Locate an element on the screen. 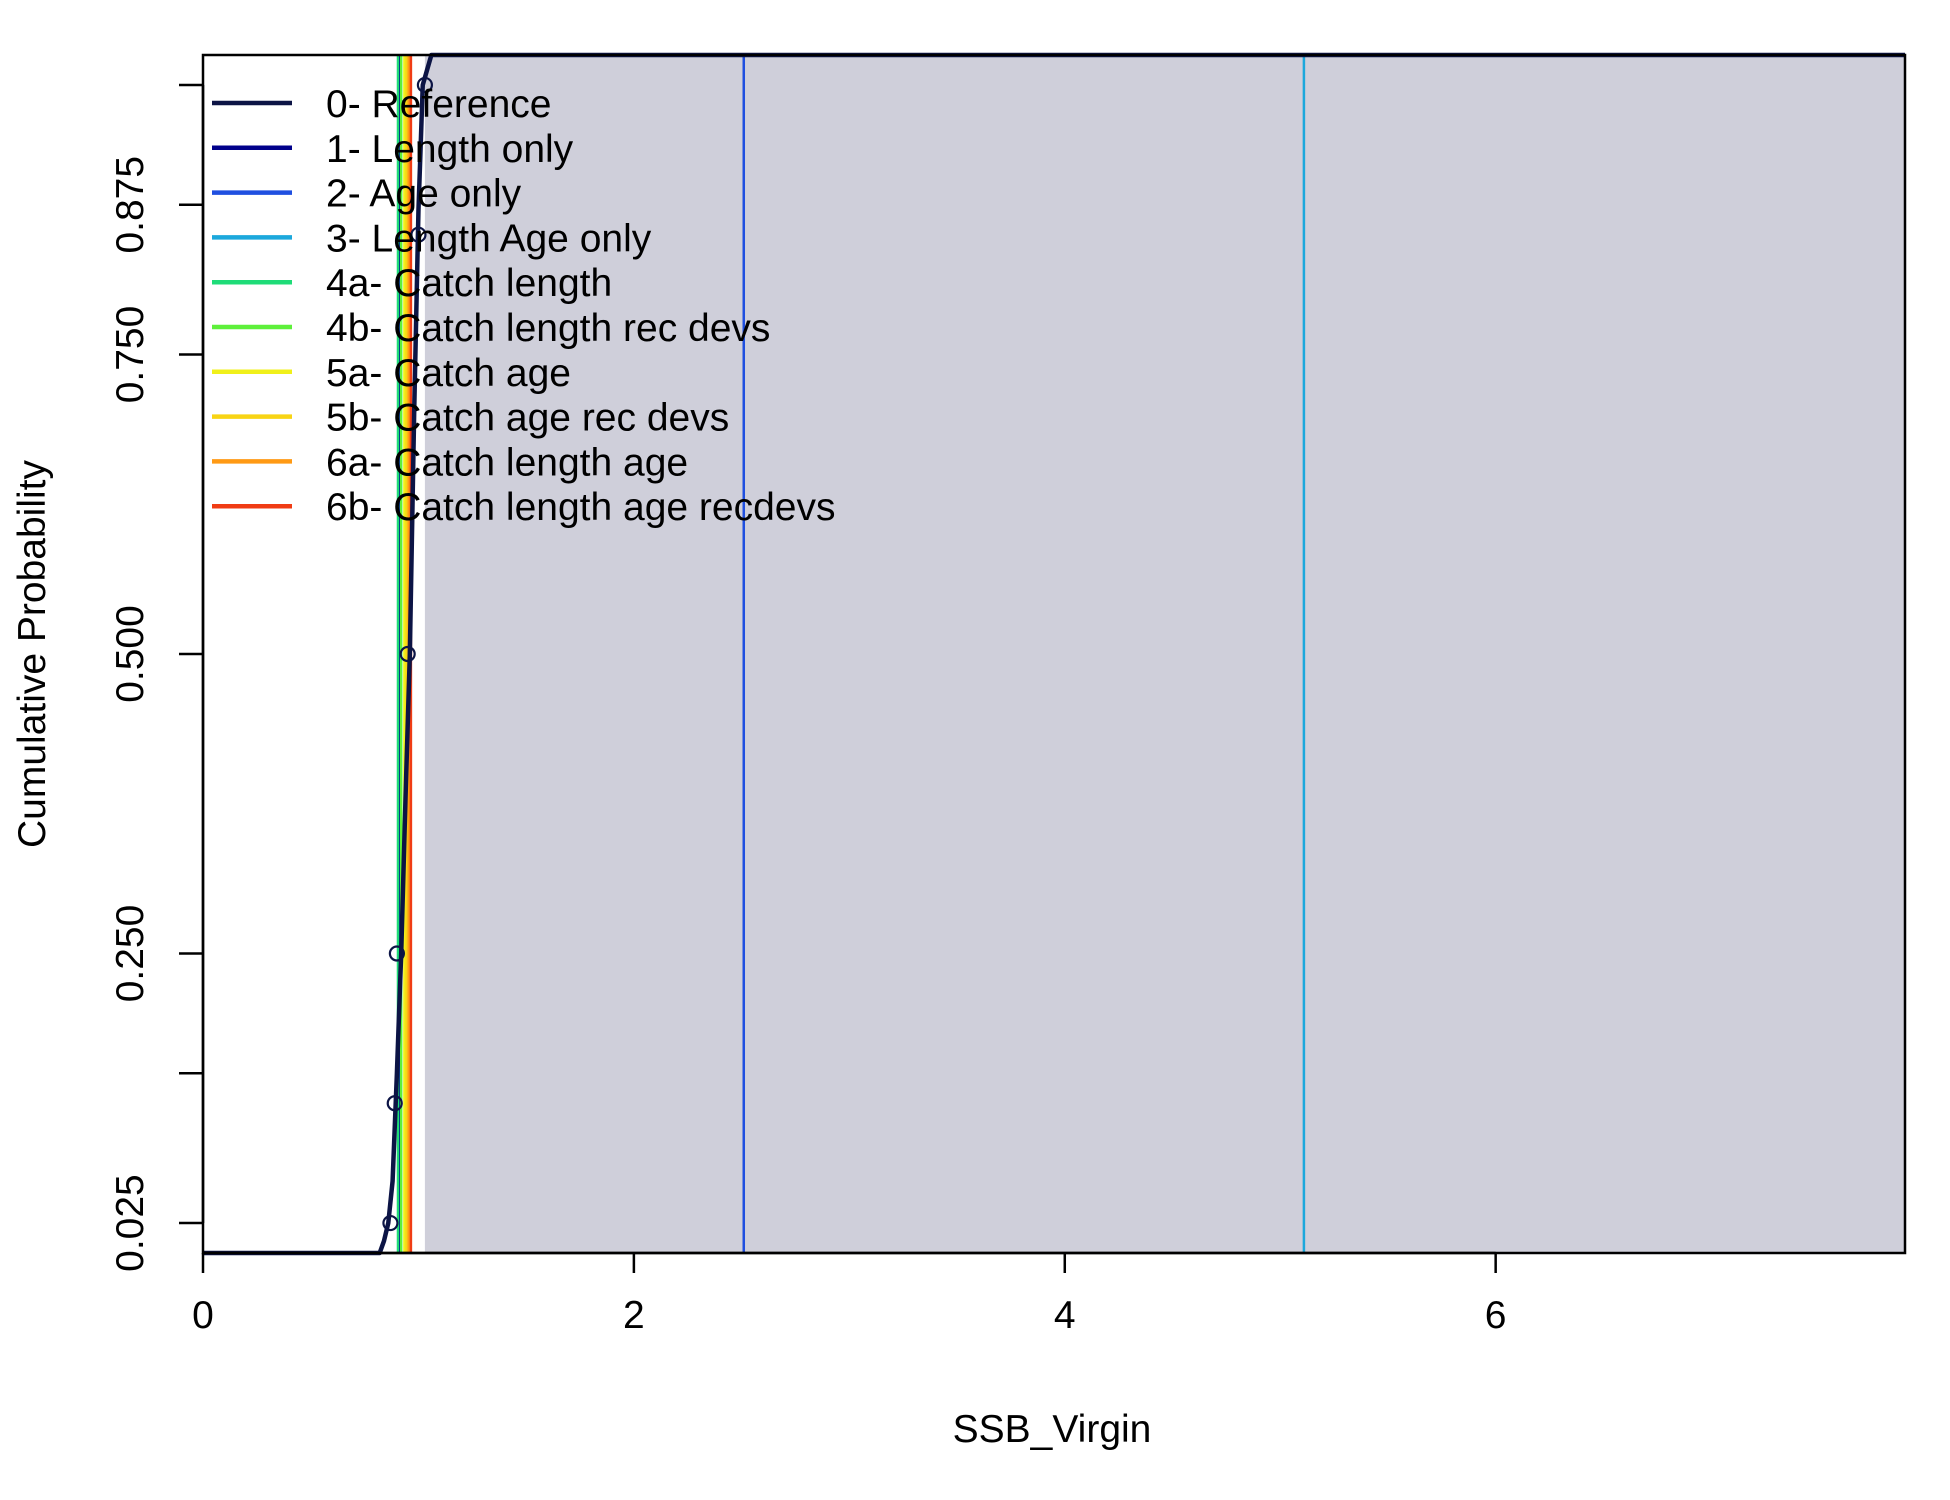  legend-label: 5b- Catch age rec devs is located at coordinates (527, 418).